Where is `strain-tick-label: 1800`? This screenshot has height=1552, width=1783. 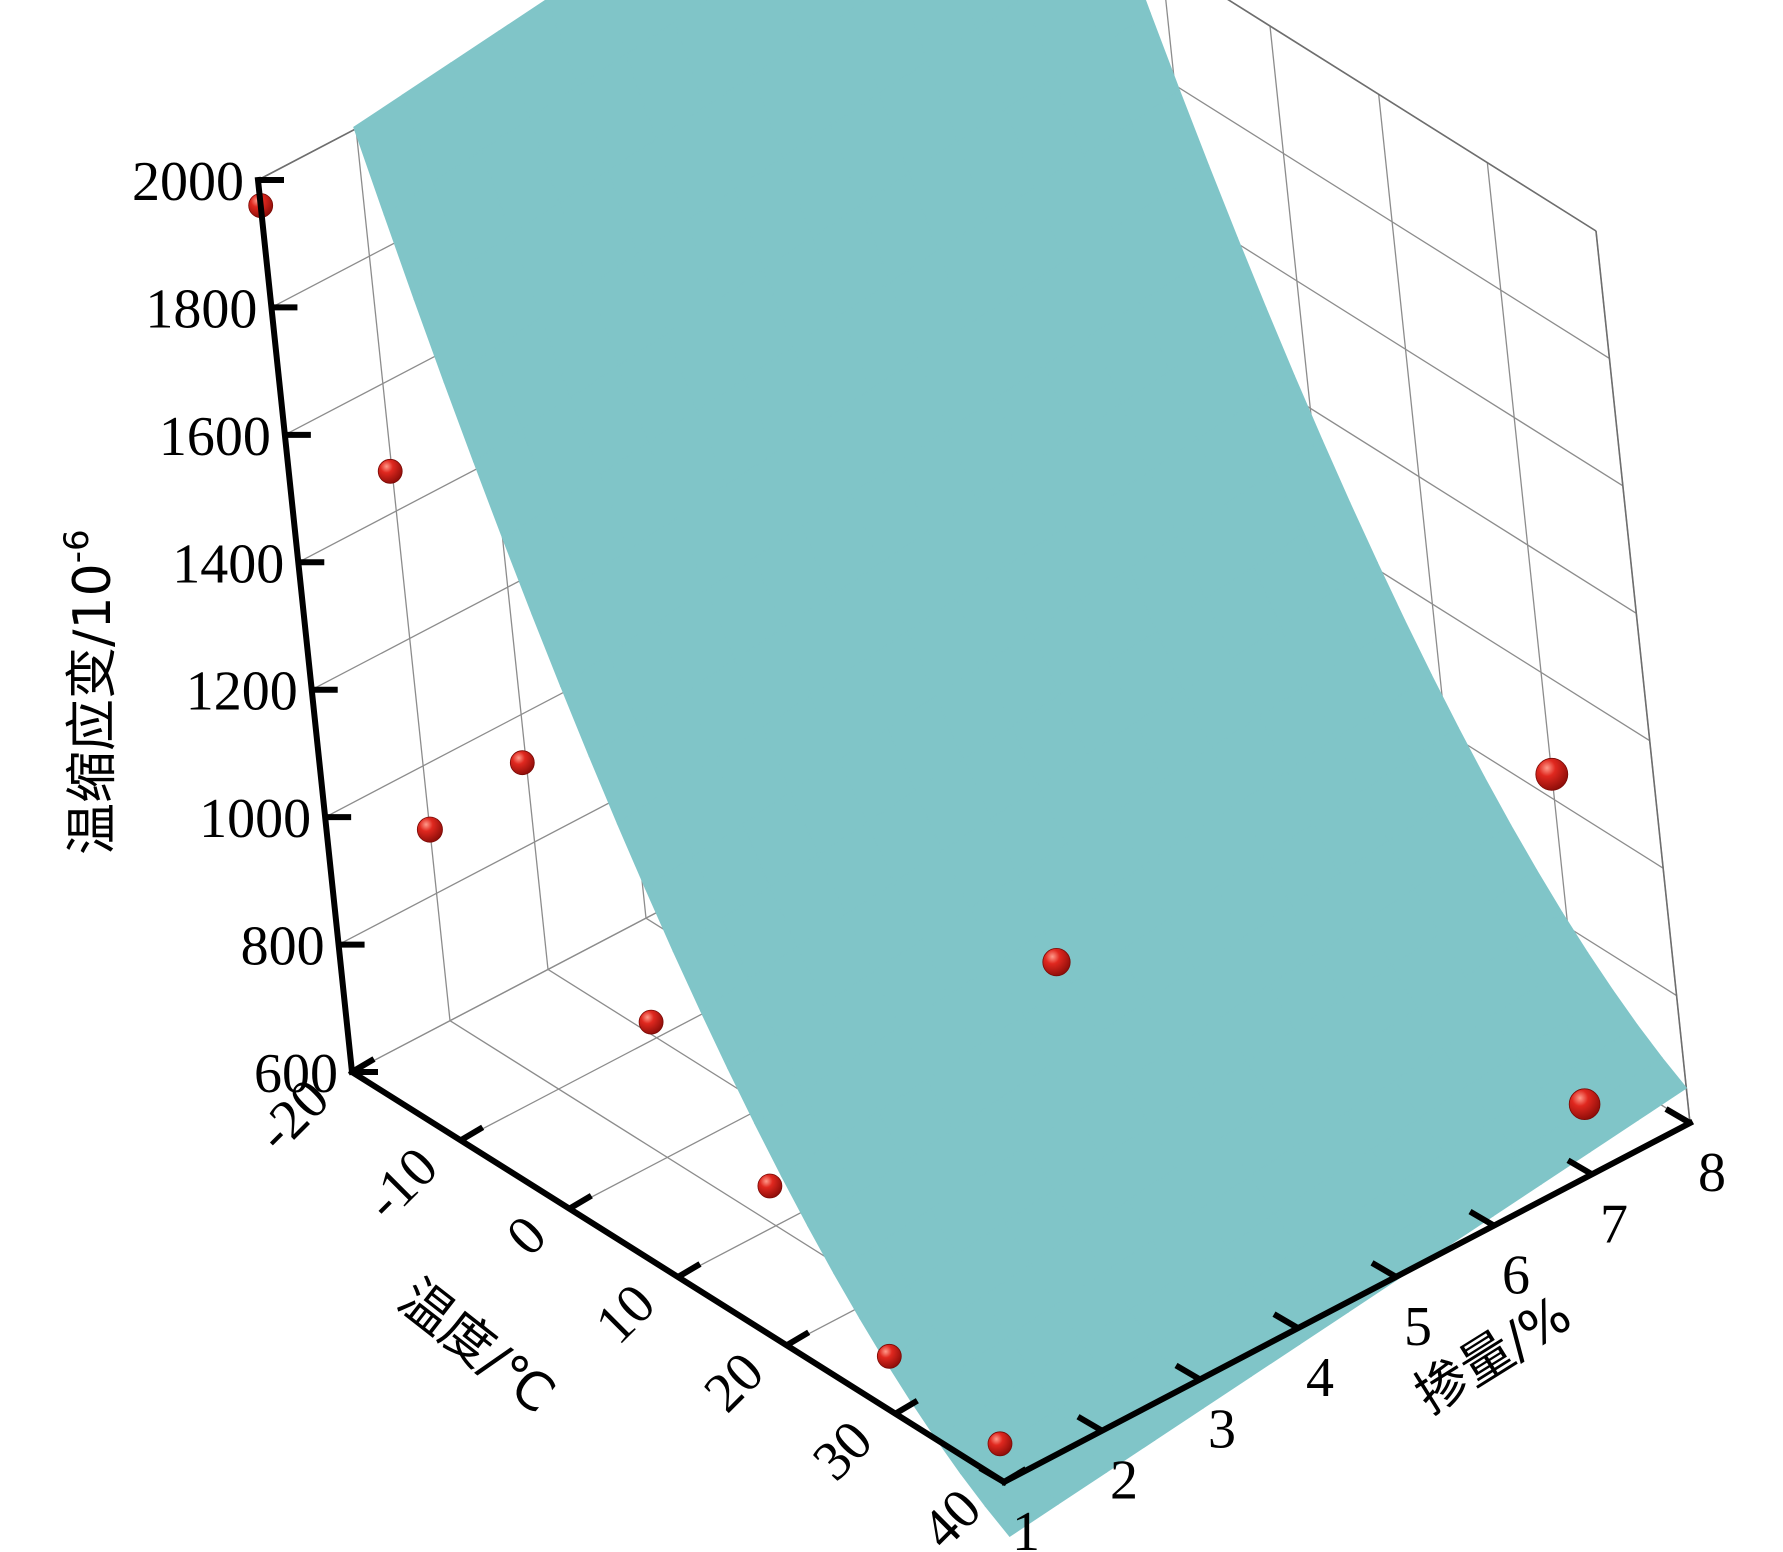
strain-tick-label: 1800 is located at coordinates (201, 309).